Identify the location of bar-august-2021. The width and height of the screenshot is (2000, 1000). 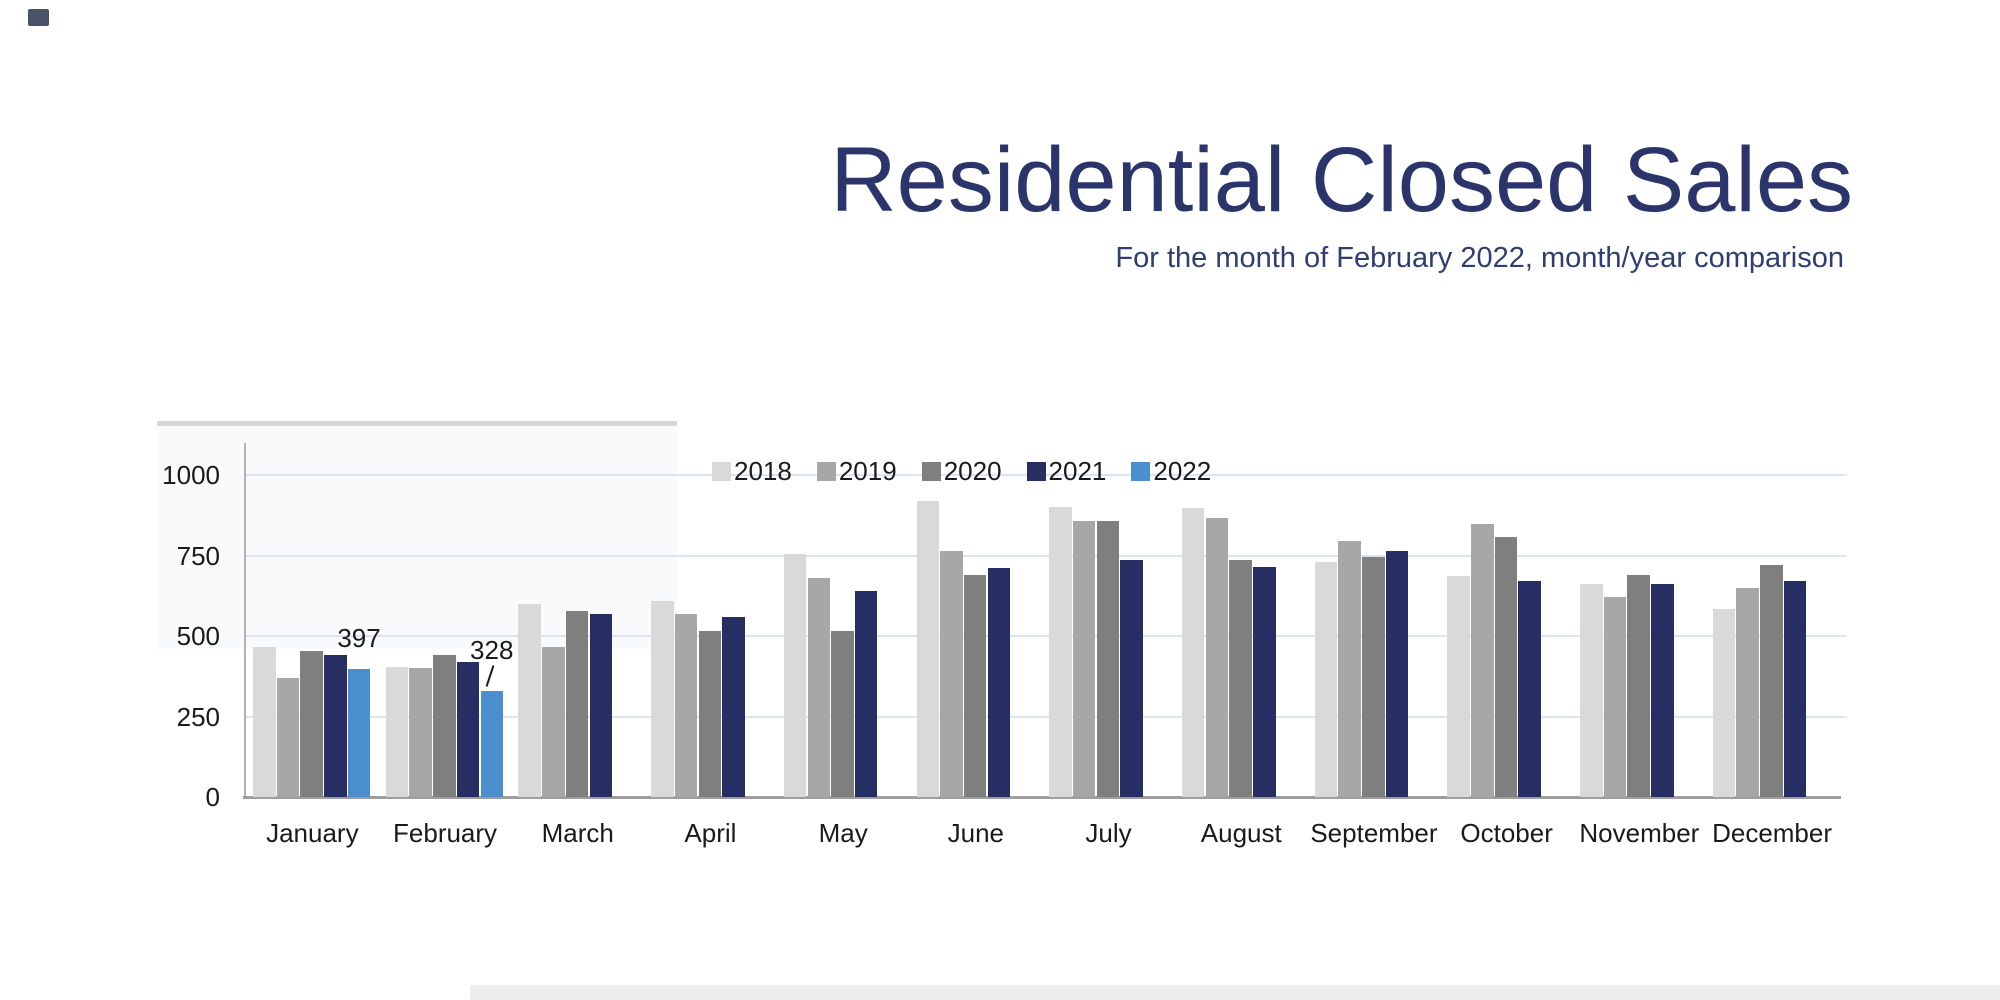
(1264, 682).